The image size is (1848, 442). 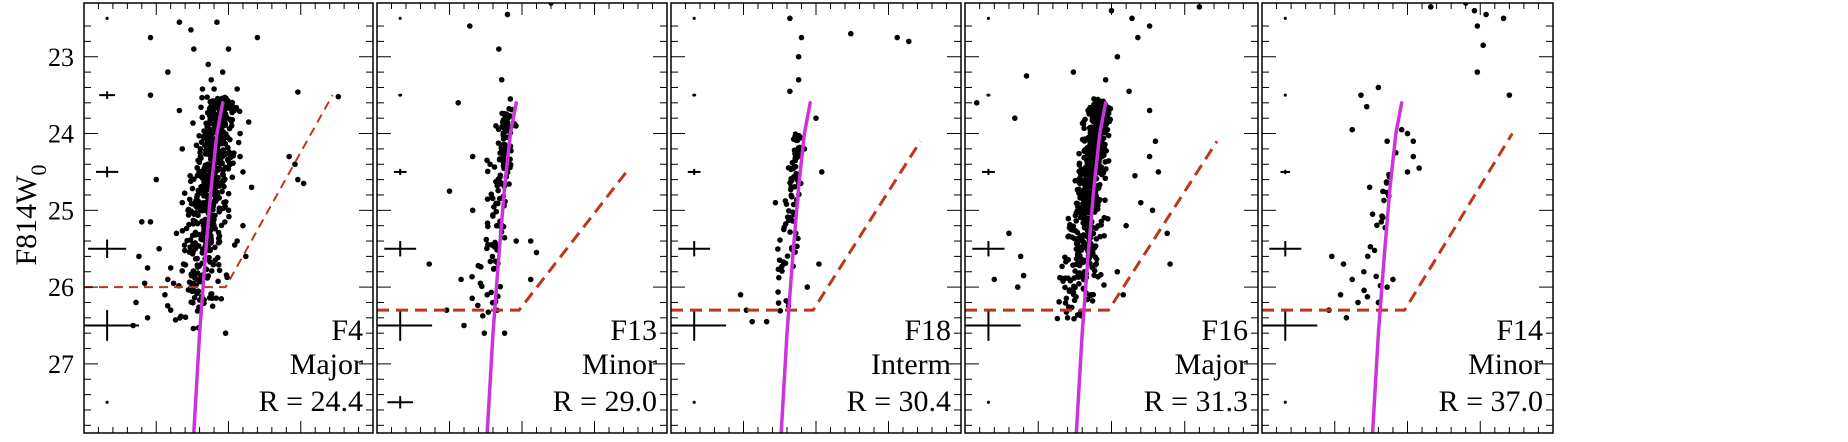 What do you see at coordinates (38, 170) in the screenshot?
I see `y-axis-title-subscript: 0` at bounding box center [38, 170].